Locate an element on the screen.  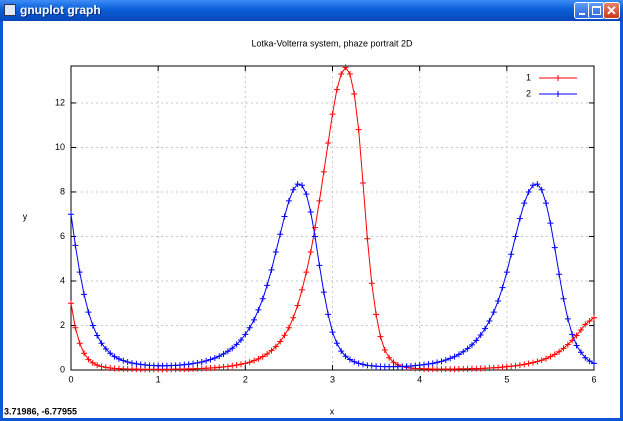
close-button: ✕ is located at coordinates (611, 10).